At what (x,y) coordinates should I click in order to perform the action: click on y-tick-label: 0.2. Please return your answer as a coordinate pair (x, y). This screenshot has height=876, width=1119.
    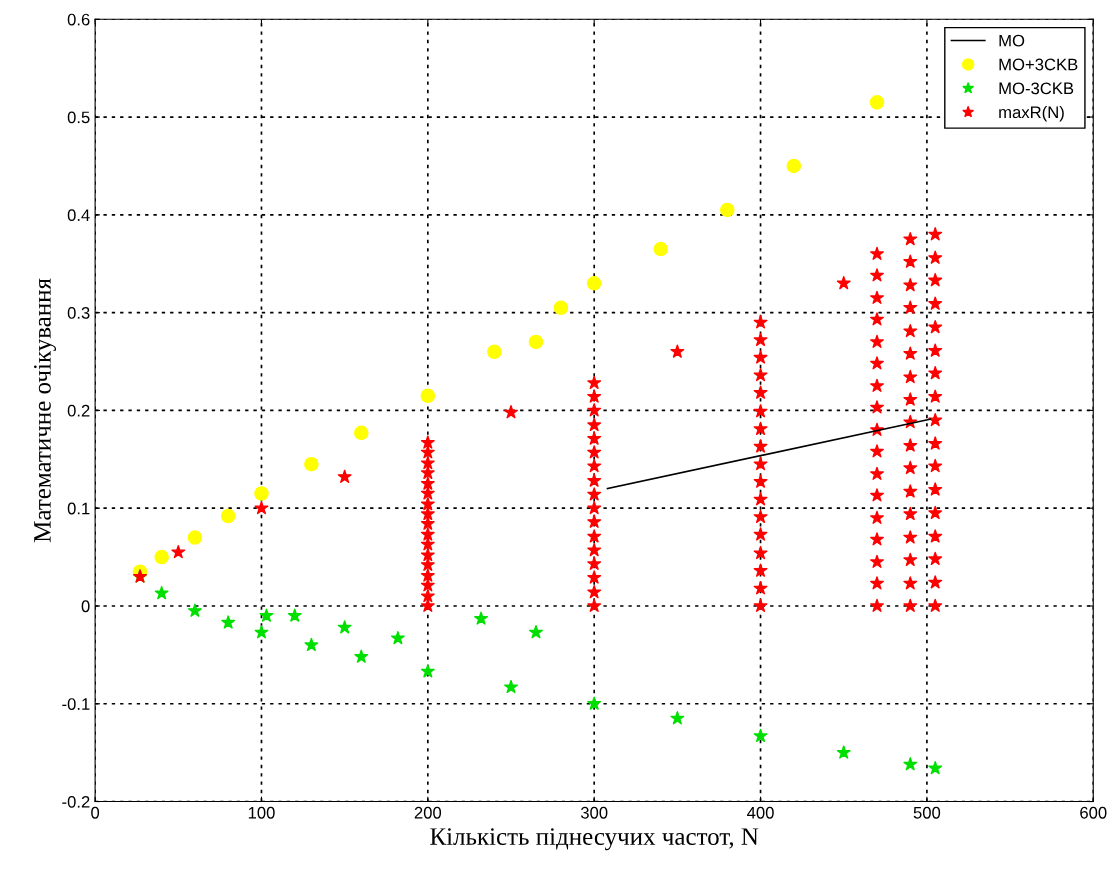
    Looking at the image, I should click on (78, 410).